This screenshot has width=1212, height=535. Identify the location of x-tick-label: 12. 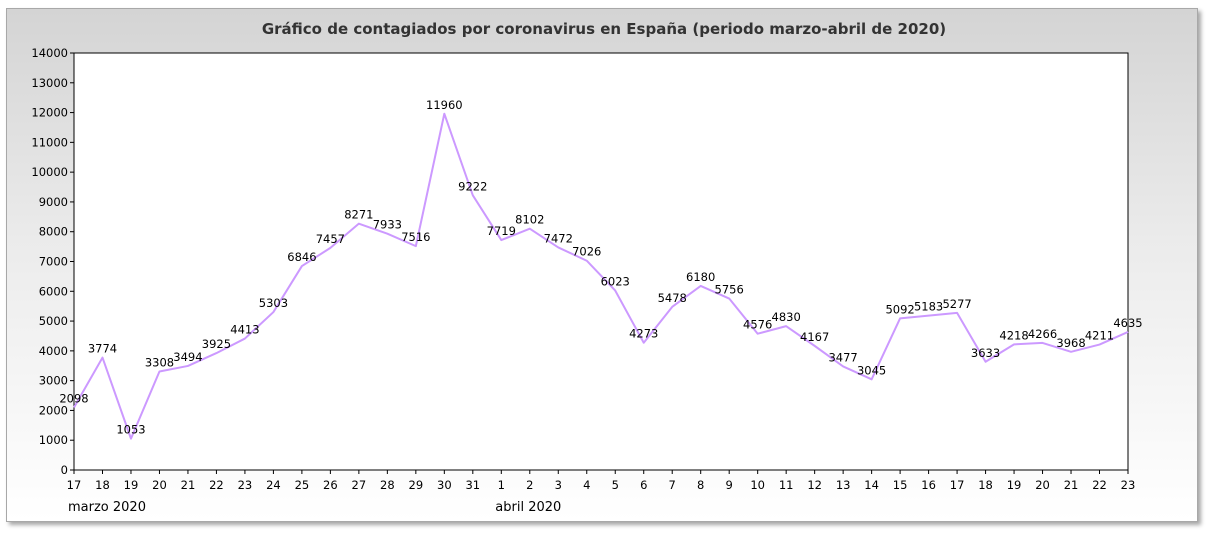
(814, 485).